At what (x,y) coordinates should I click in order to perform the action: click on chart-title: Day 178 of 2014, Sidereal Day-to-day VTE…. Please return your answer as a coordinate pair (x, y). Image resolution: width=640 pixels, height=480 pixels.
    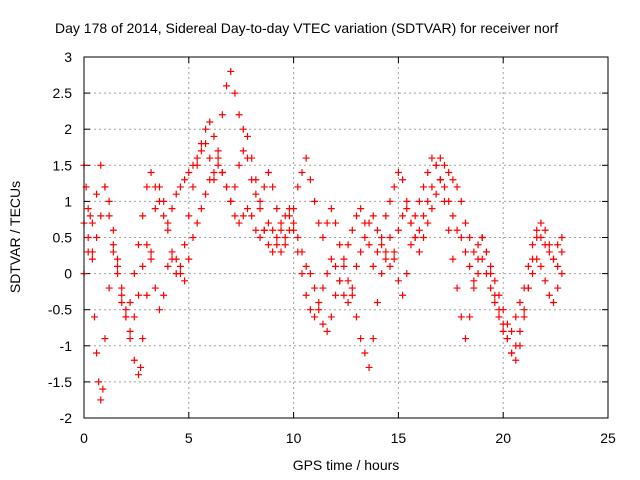
    Looking at the image, I should click on (306, 28).